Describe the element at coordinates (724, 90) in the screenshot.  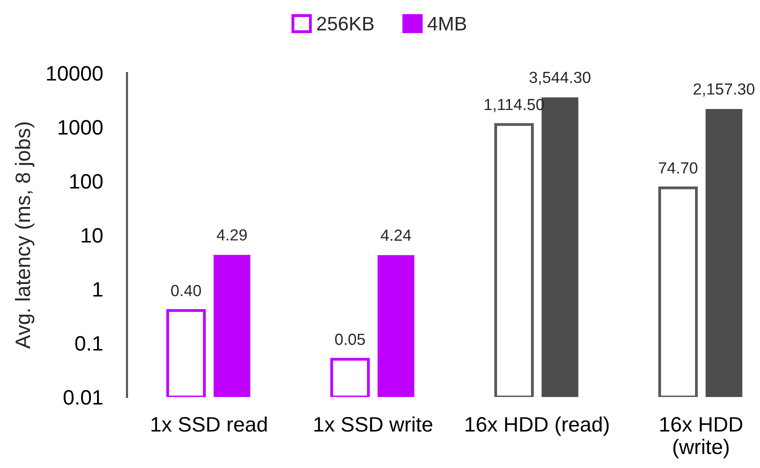
I see `data-label: 2,157.30` at that location.